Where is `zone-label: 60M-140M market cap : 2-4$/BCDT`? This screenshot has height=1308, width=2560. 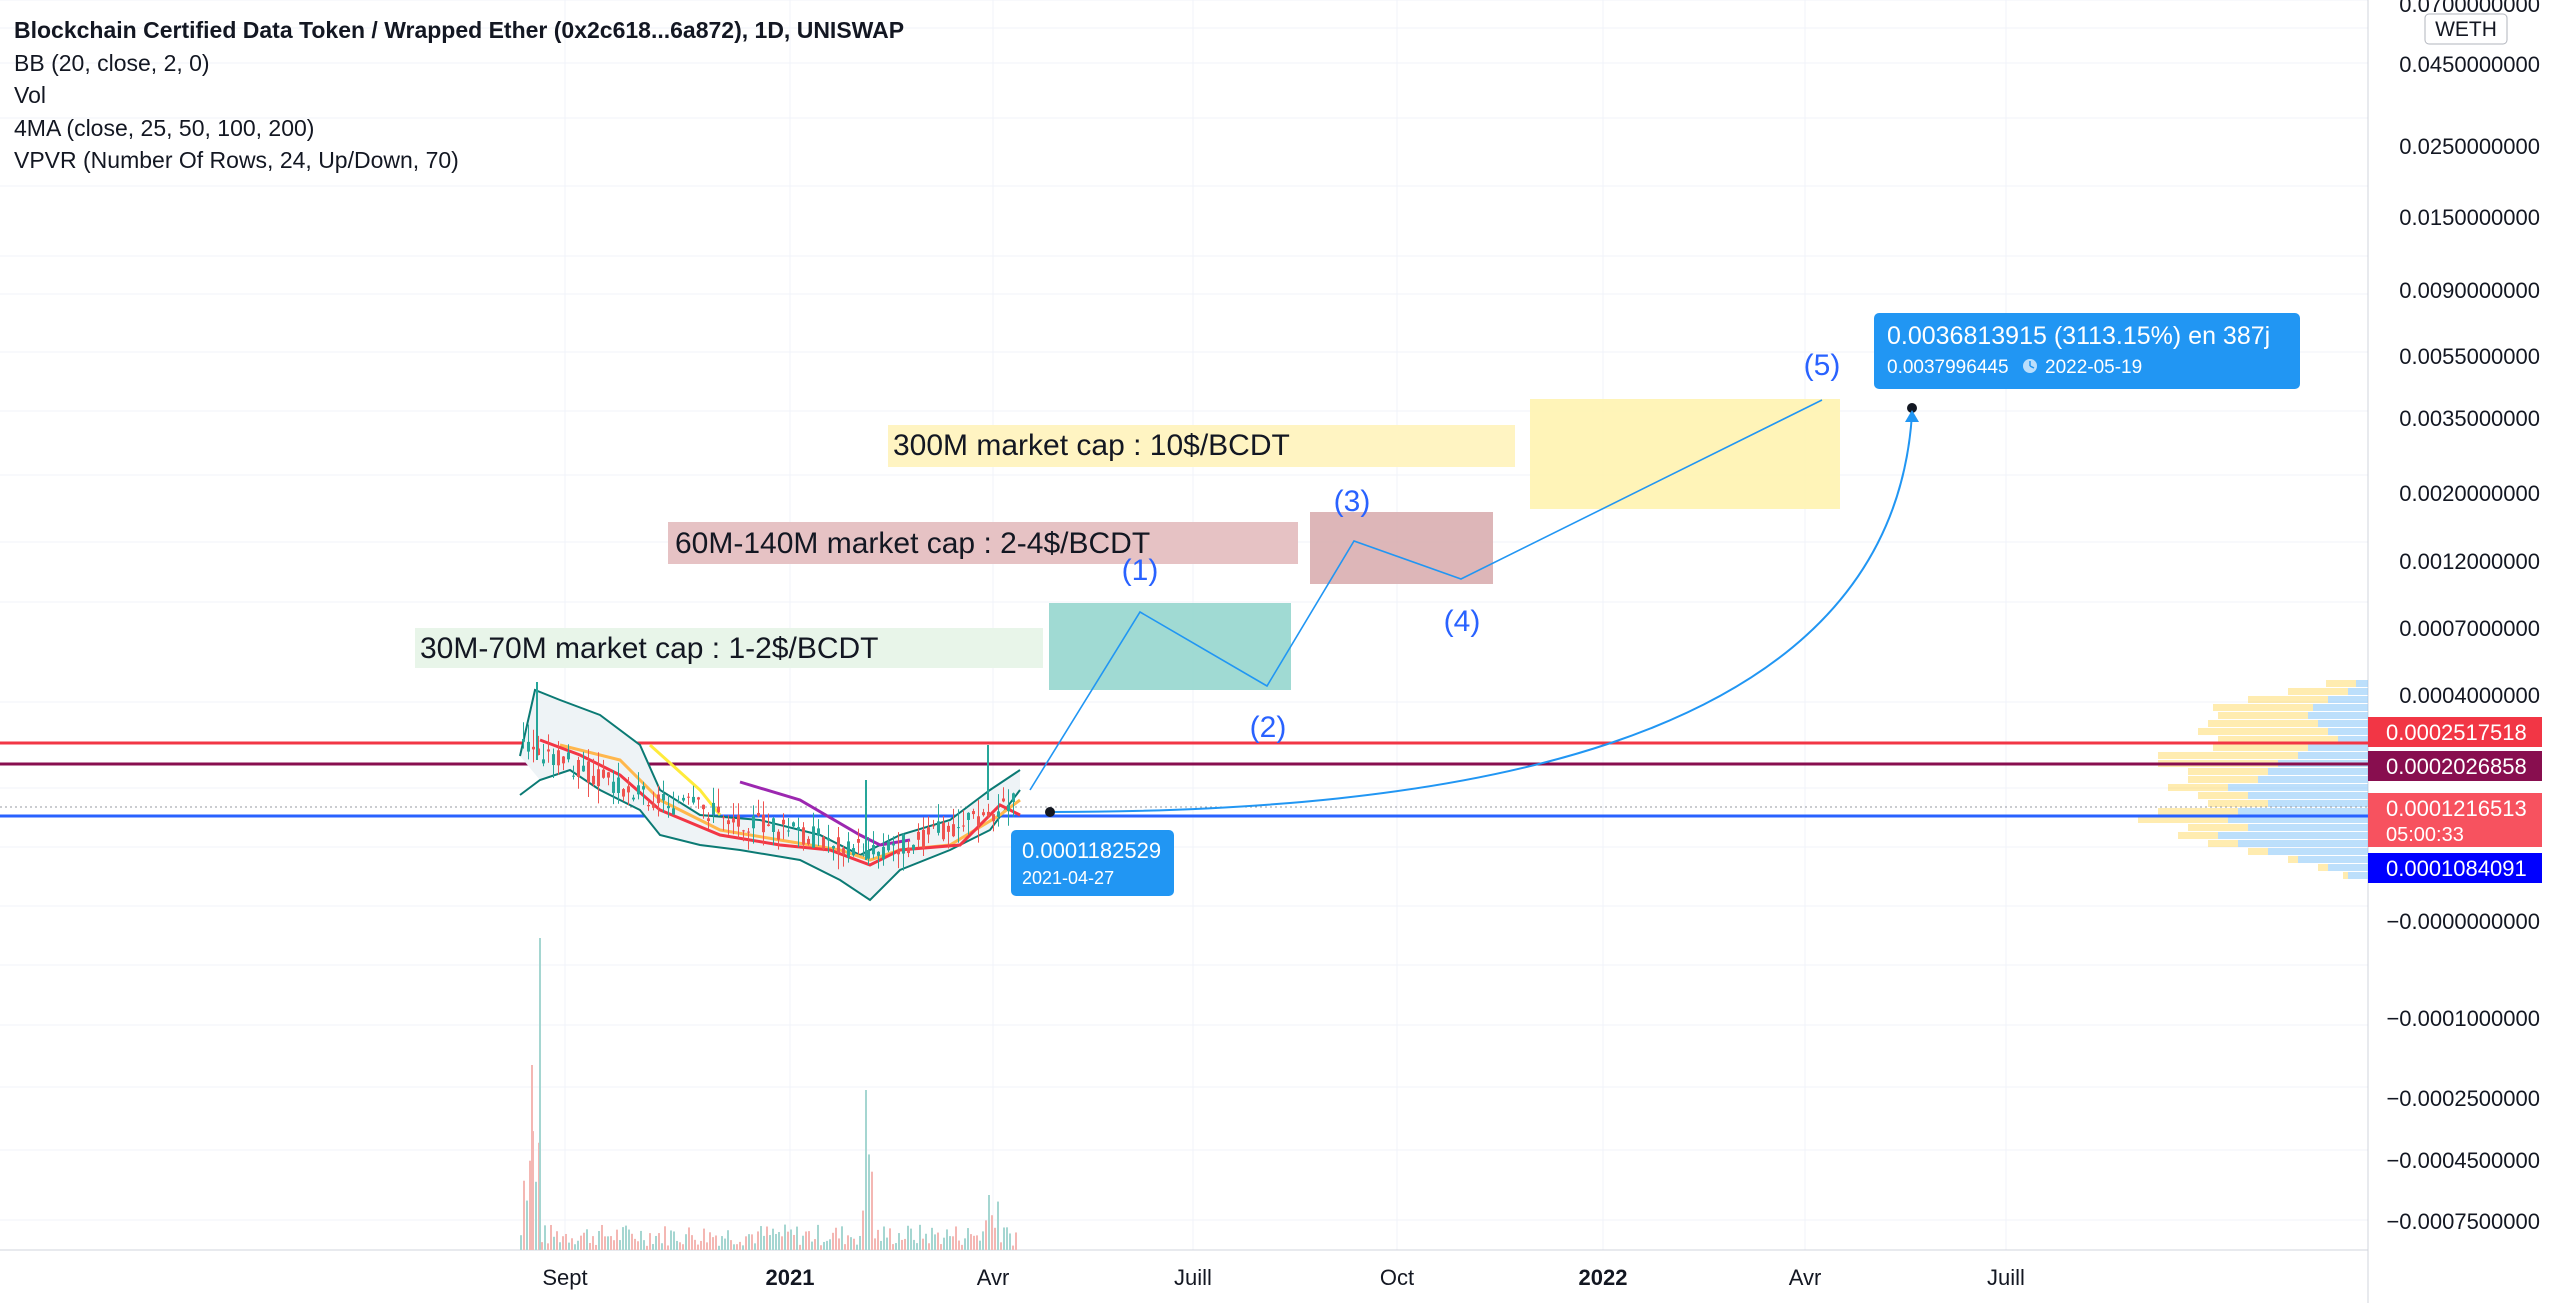
zone-label: 60M-140M market cap : 2-4$/BCDT is located at coordinates (912, 543).